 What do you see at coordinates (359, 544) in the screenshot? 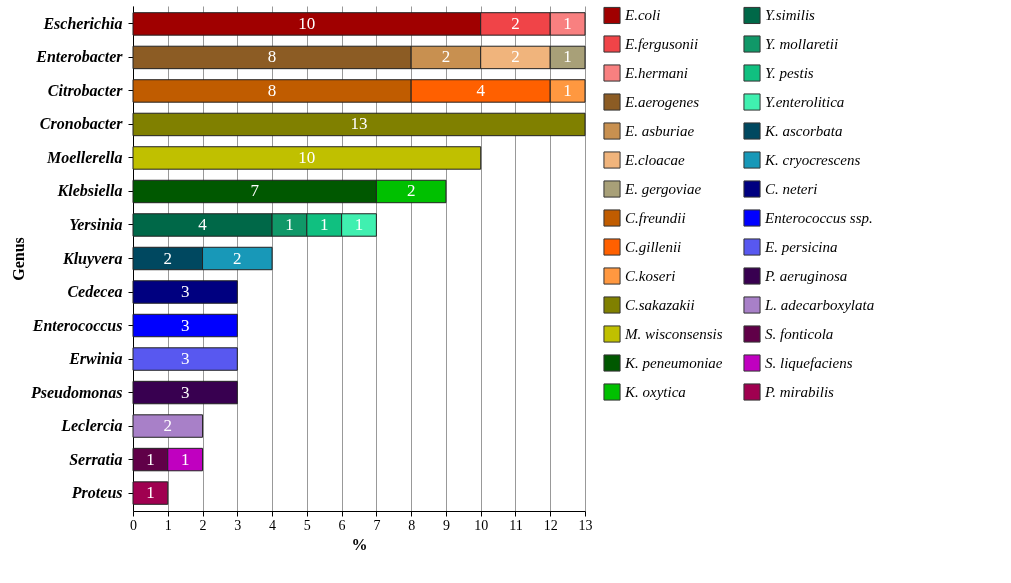
I see `x-axis-title: %` at bounding box center [359, 544].